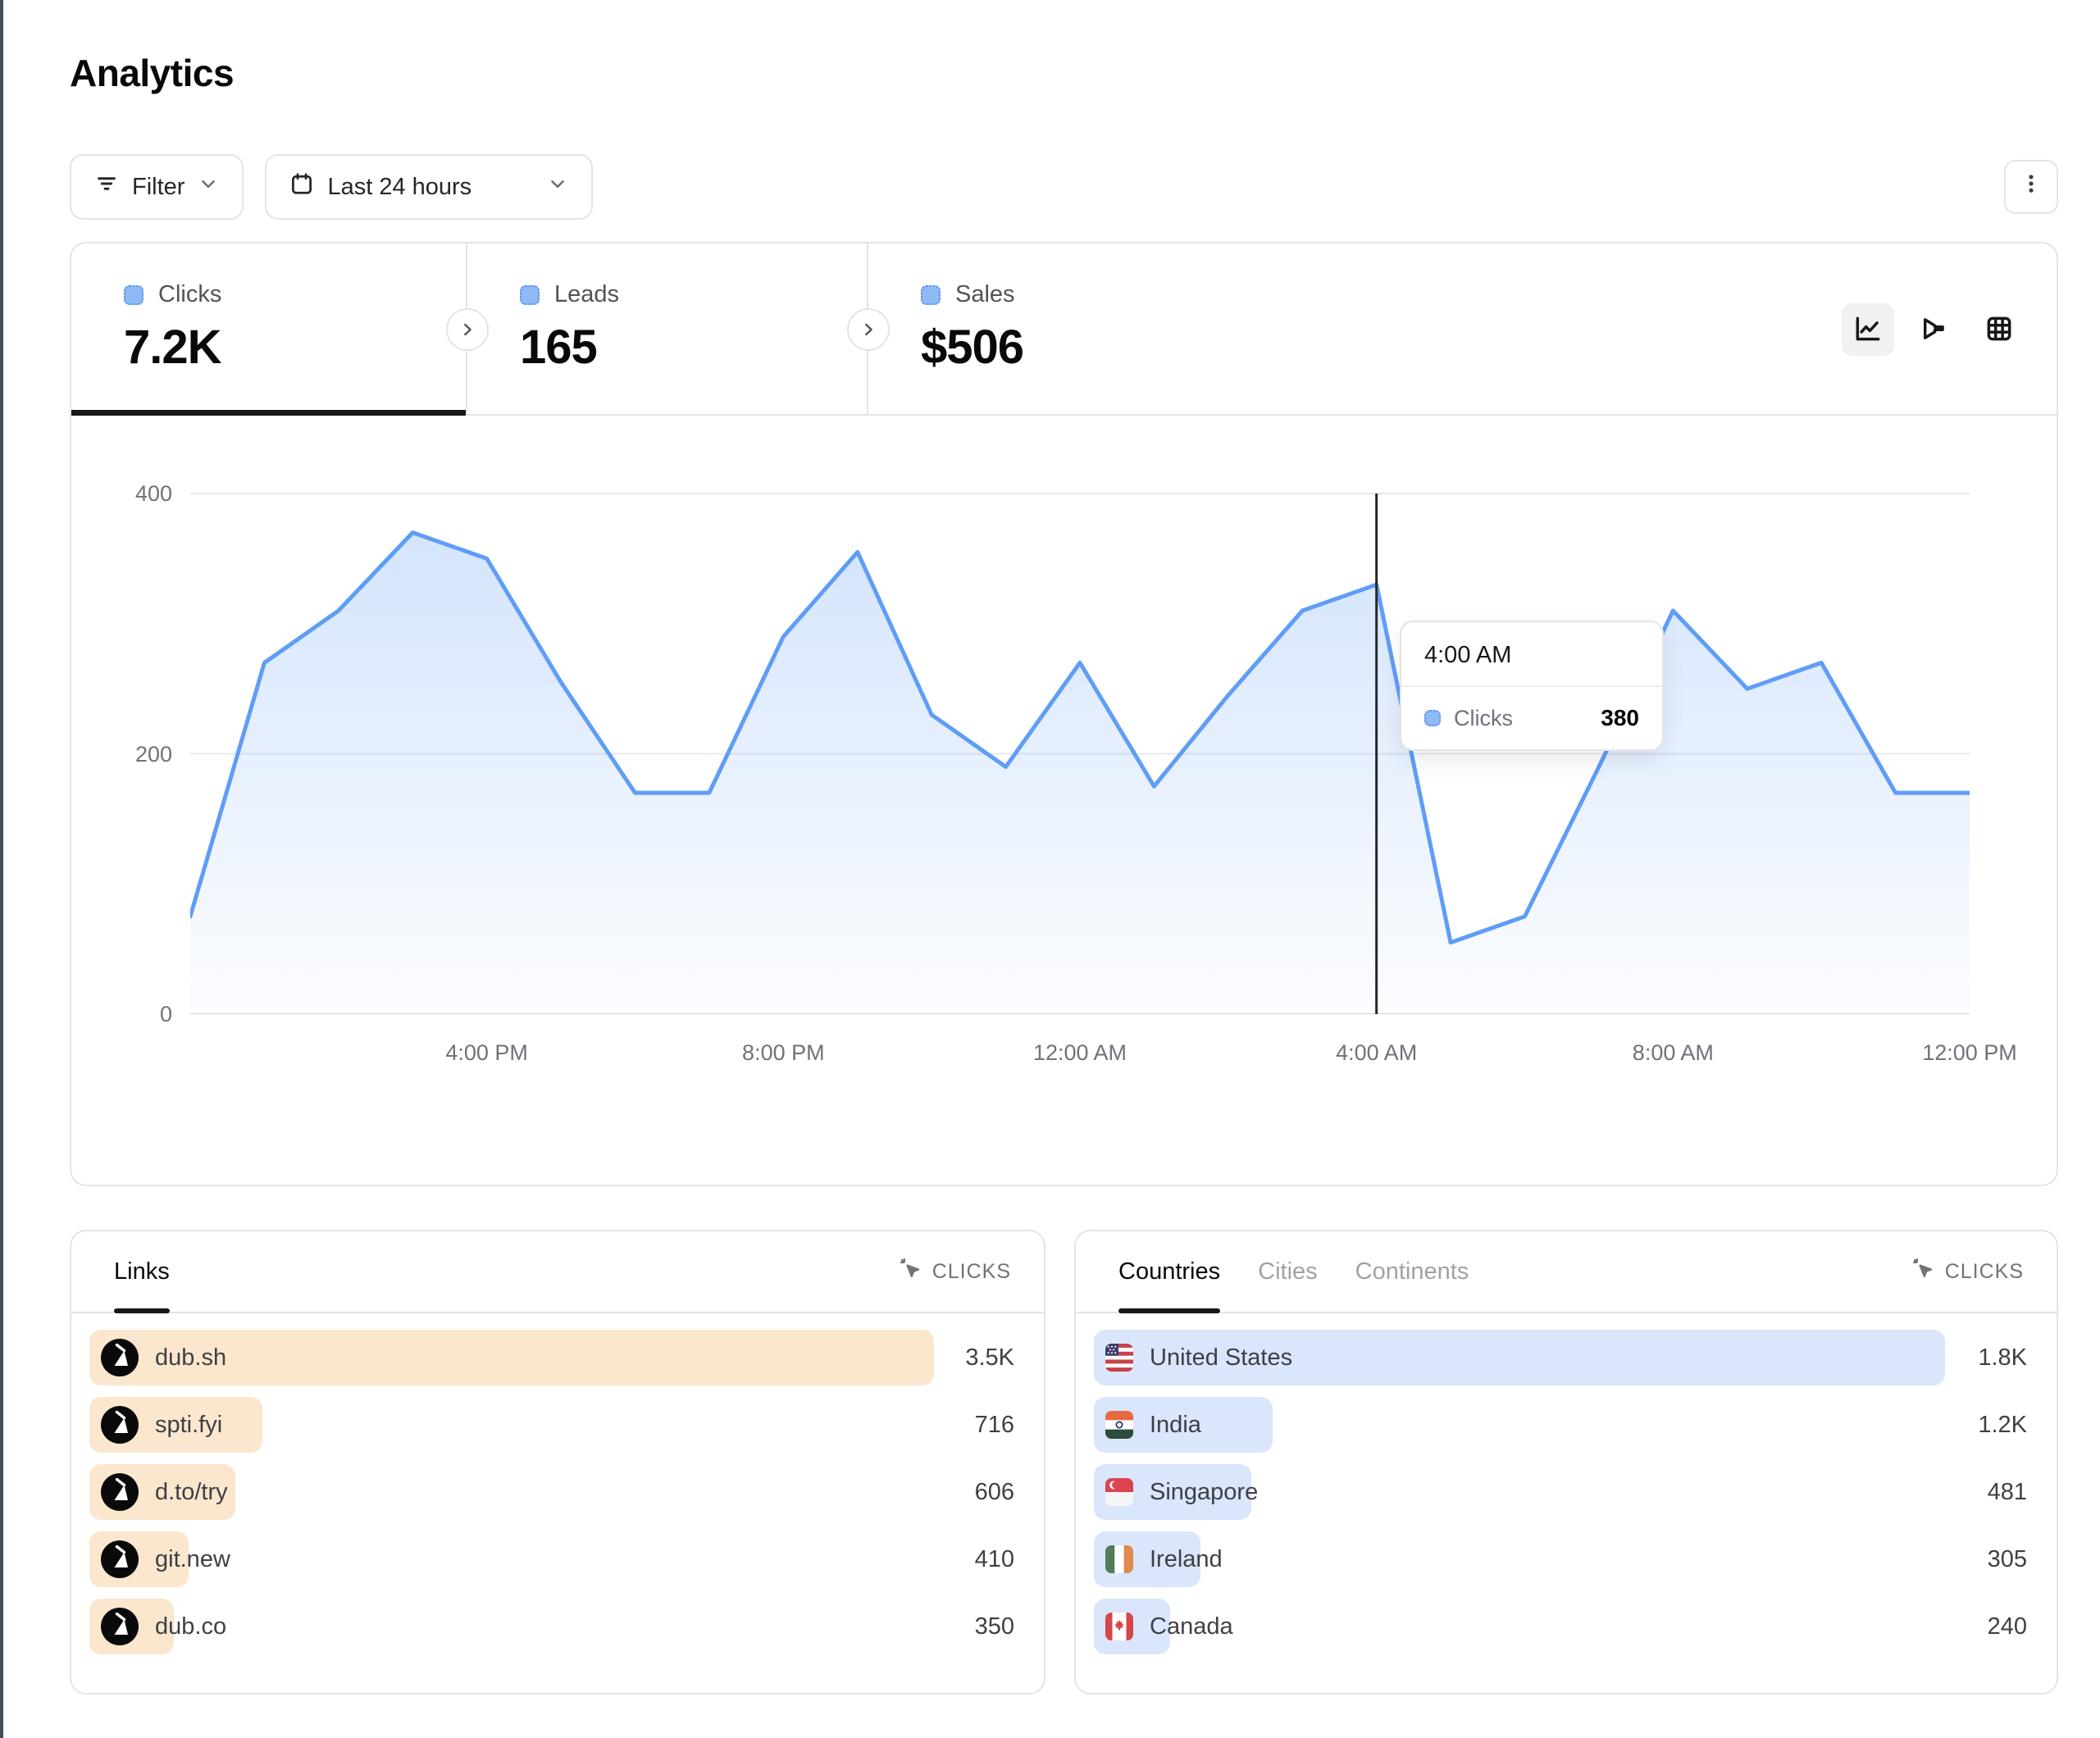 The image size is (2100, 1738). Describe the element at coordinates (153, 493) in the screenshot. I see `y-axis-tick: 400` at that location.